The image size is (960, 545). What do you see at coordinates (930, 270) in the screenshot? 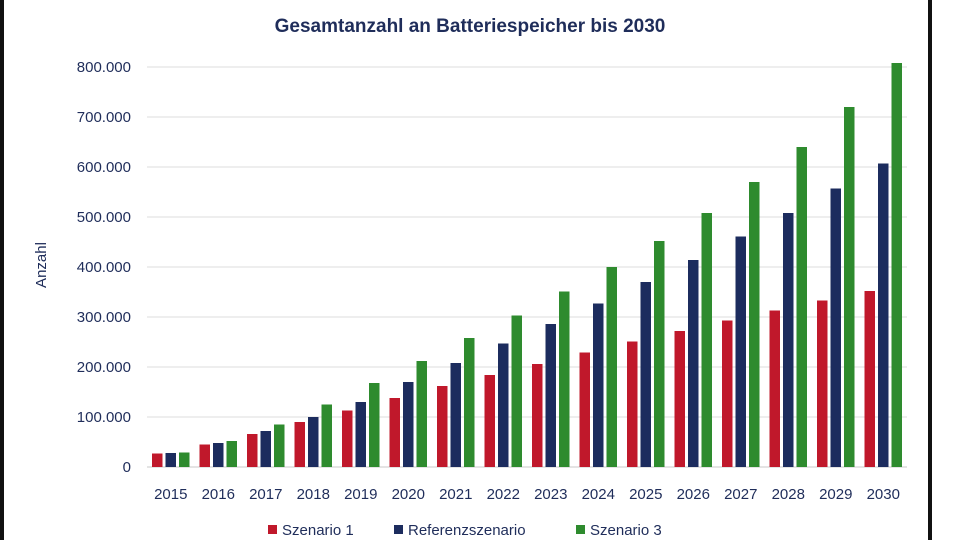
I see `right-frame-border` at bounding box center [930, 270].